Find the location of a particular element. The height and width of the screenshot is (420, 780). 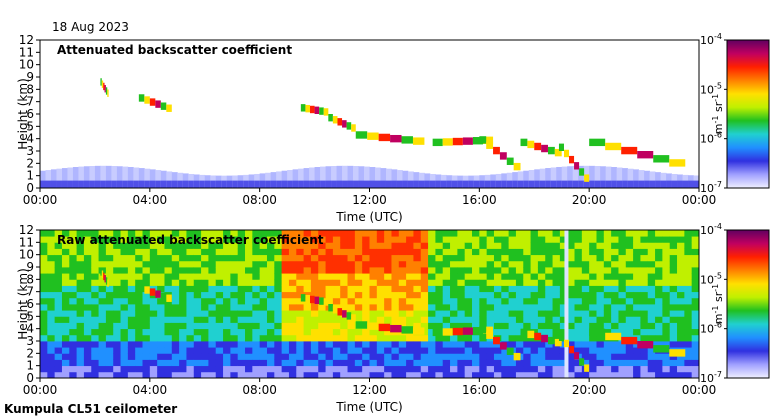

y-tick-label: 10 is located at coordinates (26, 65).